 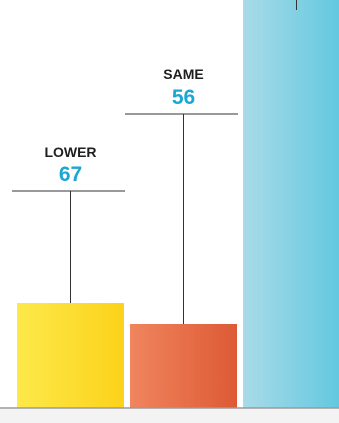 I want to click on value-label-lower: 67, so click(x=70, y=174).